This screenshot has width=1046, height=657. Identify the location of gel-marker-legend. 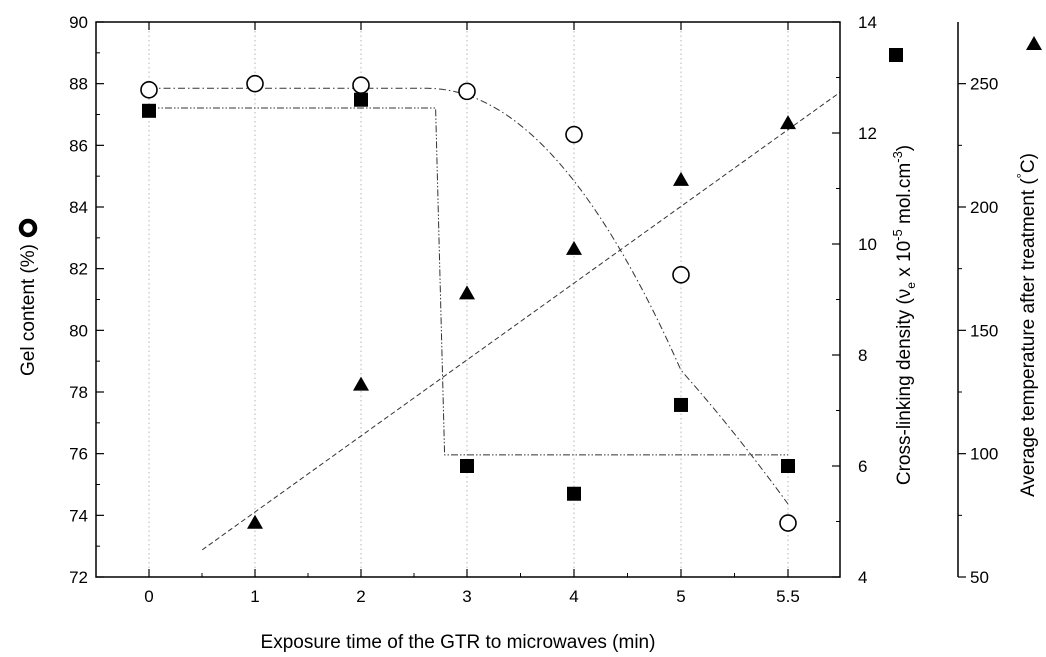
(28, 228).